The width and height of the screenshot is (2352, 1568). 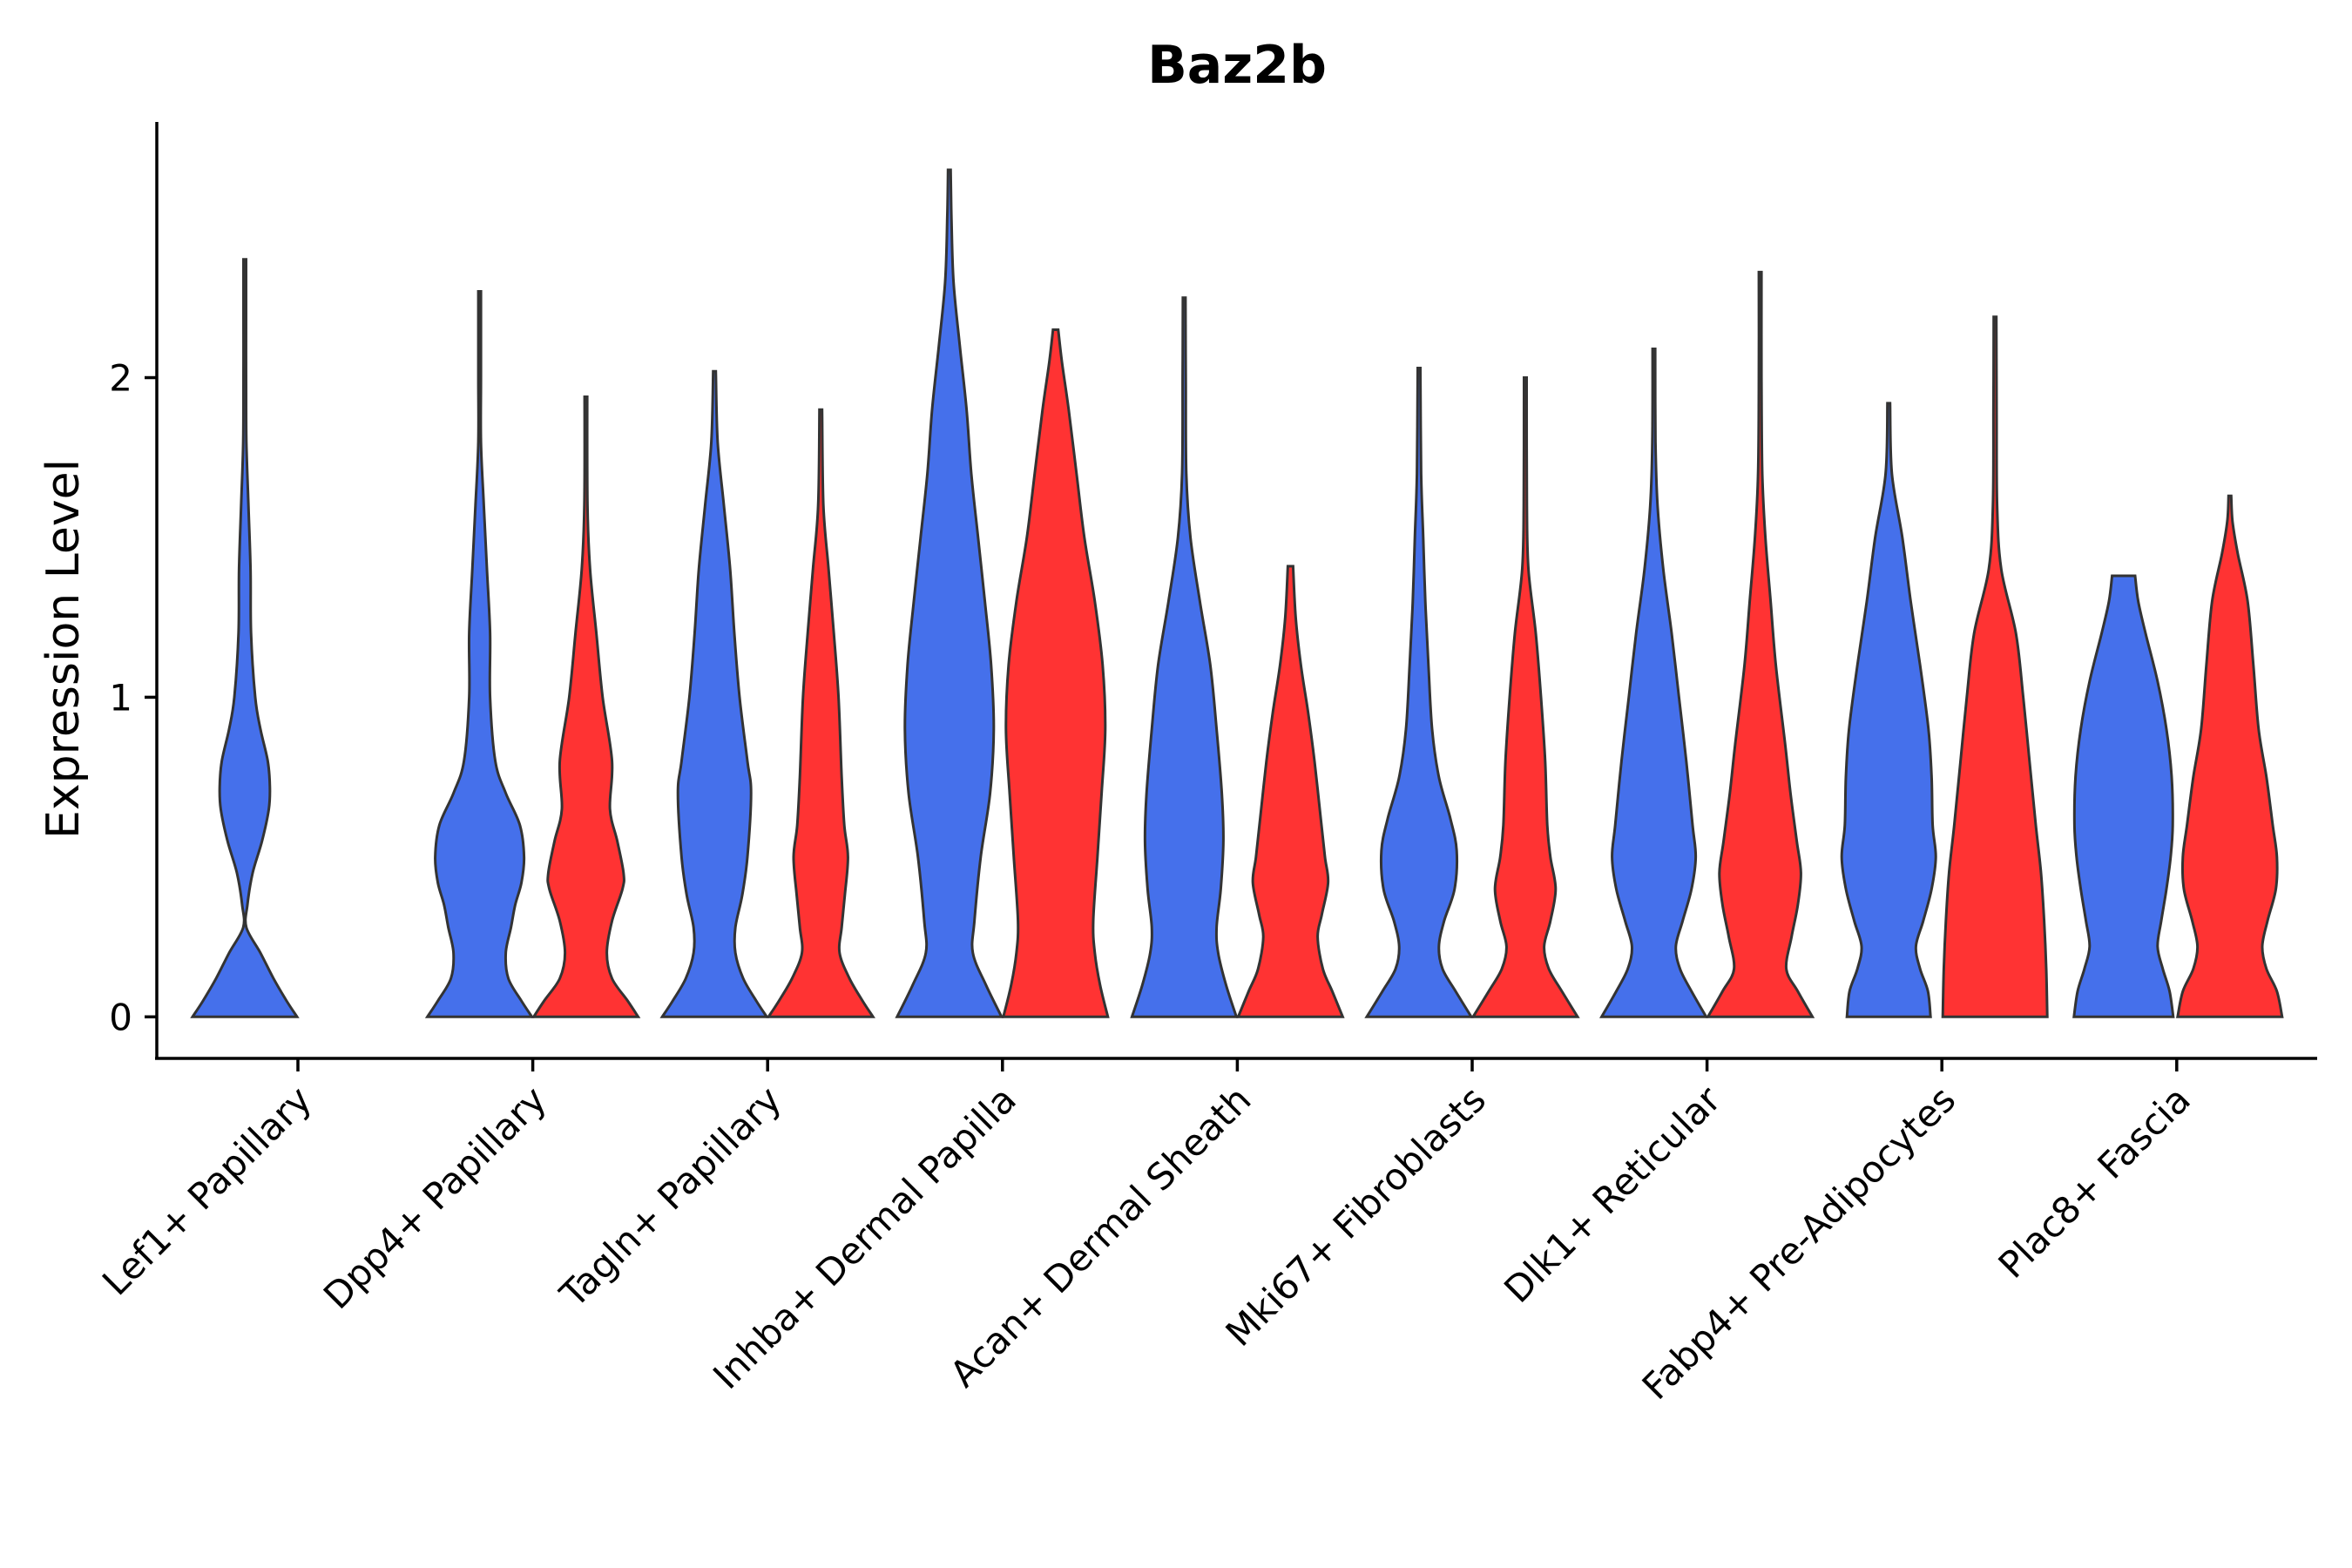 I want to click on y-axis-label: Expression Level, so click(x=64, y=649).